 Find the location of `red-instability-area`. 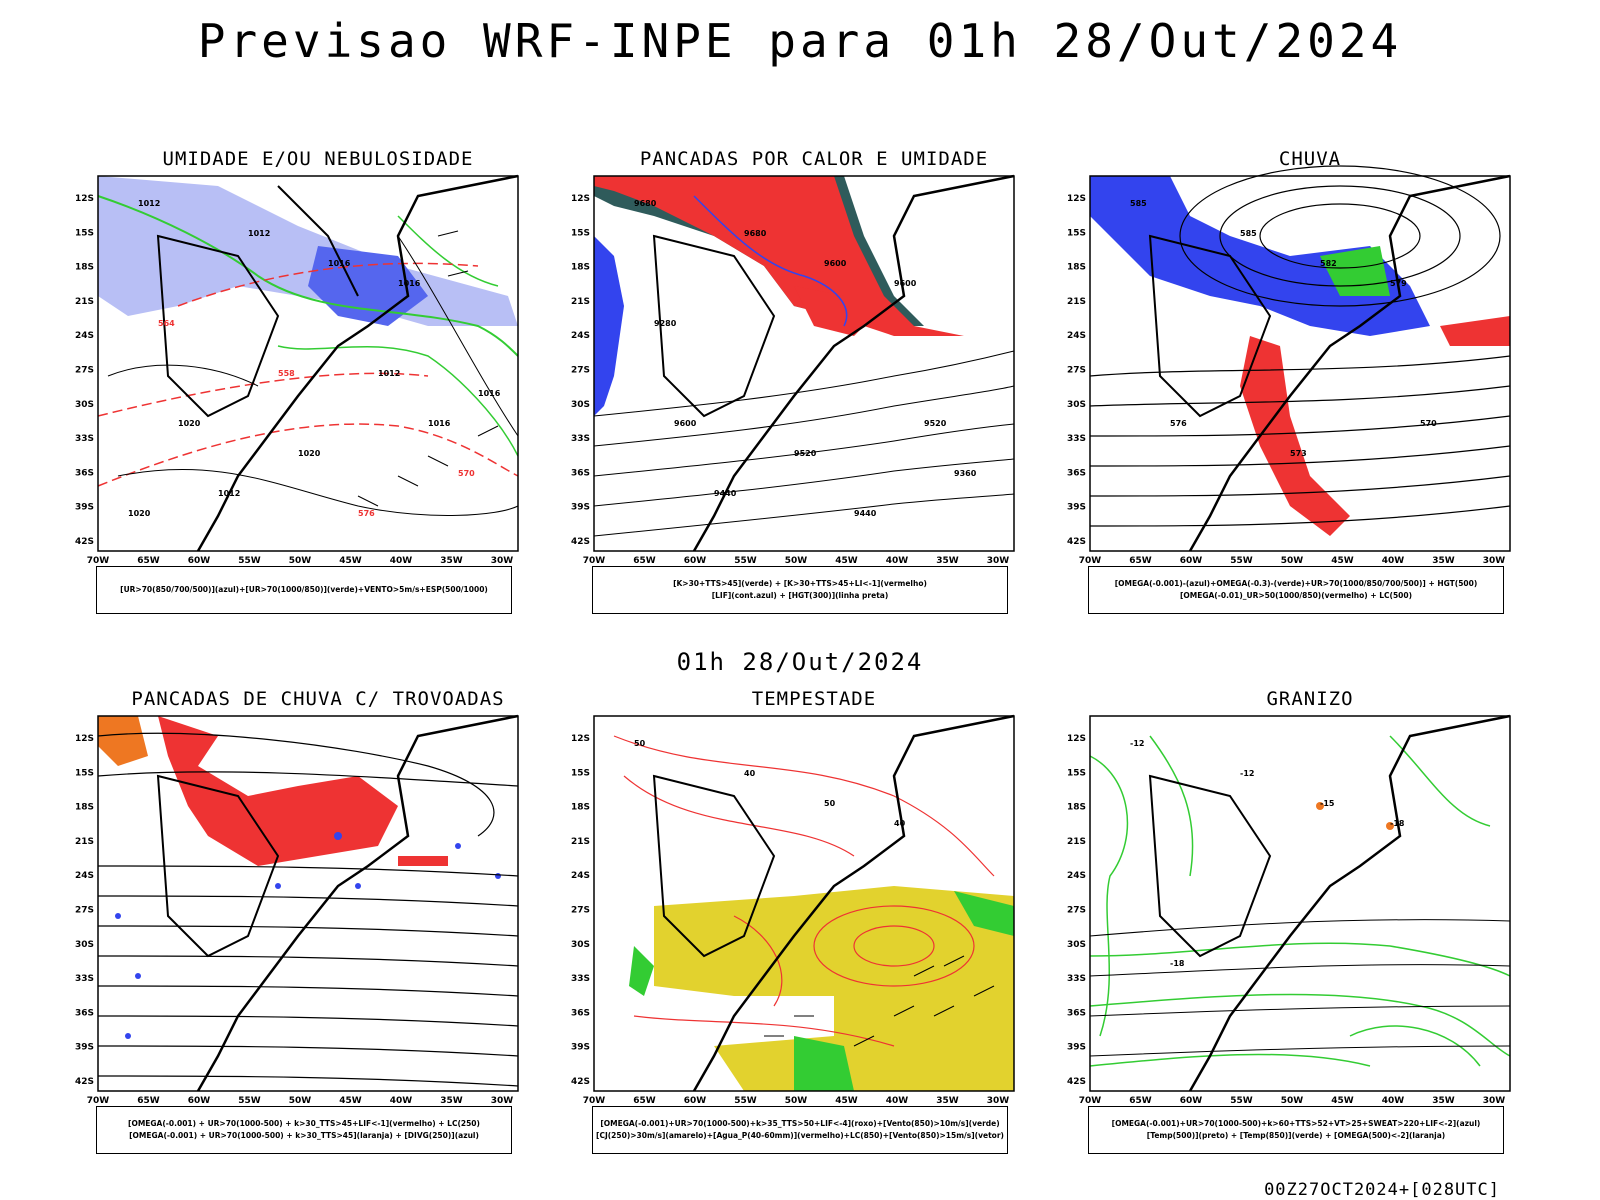

red-instability-area is located at coordinates (779, 256).